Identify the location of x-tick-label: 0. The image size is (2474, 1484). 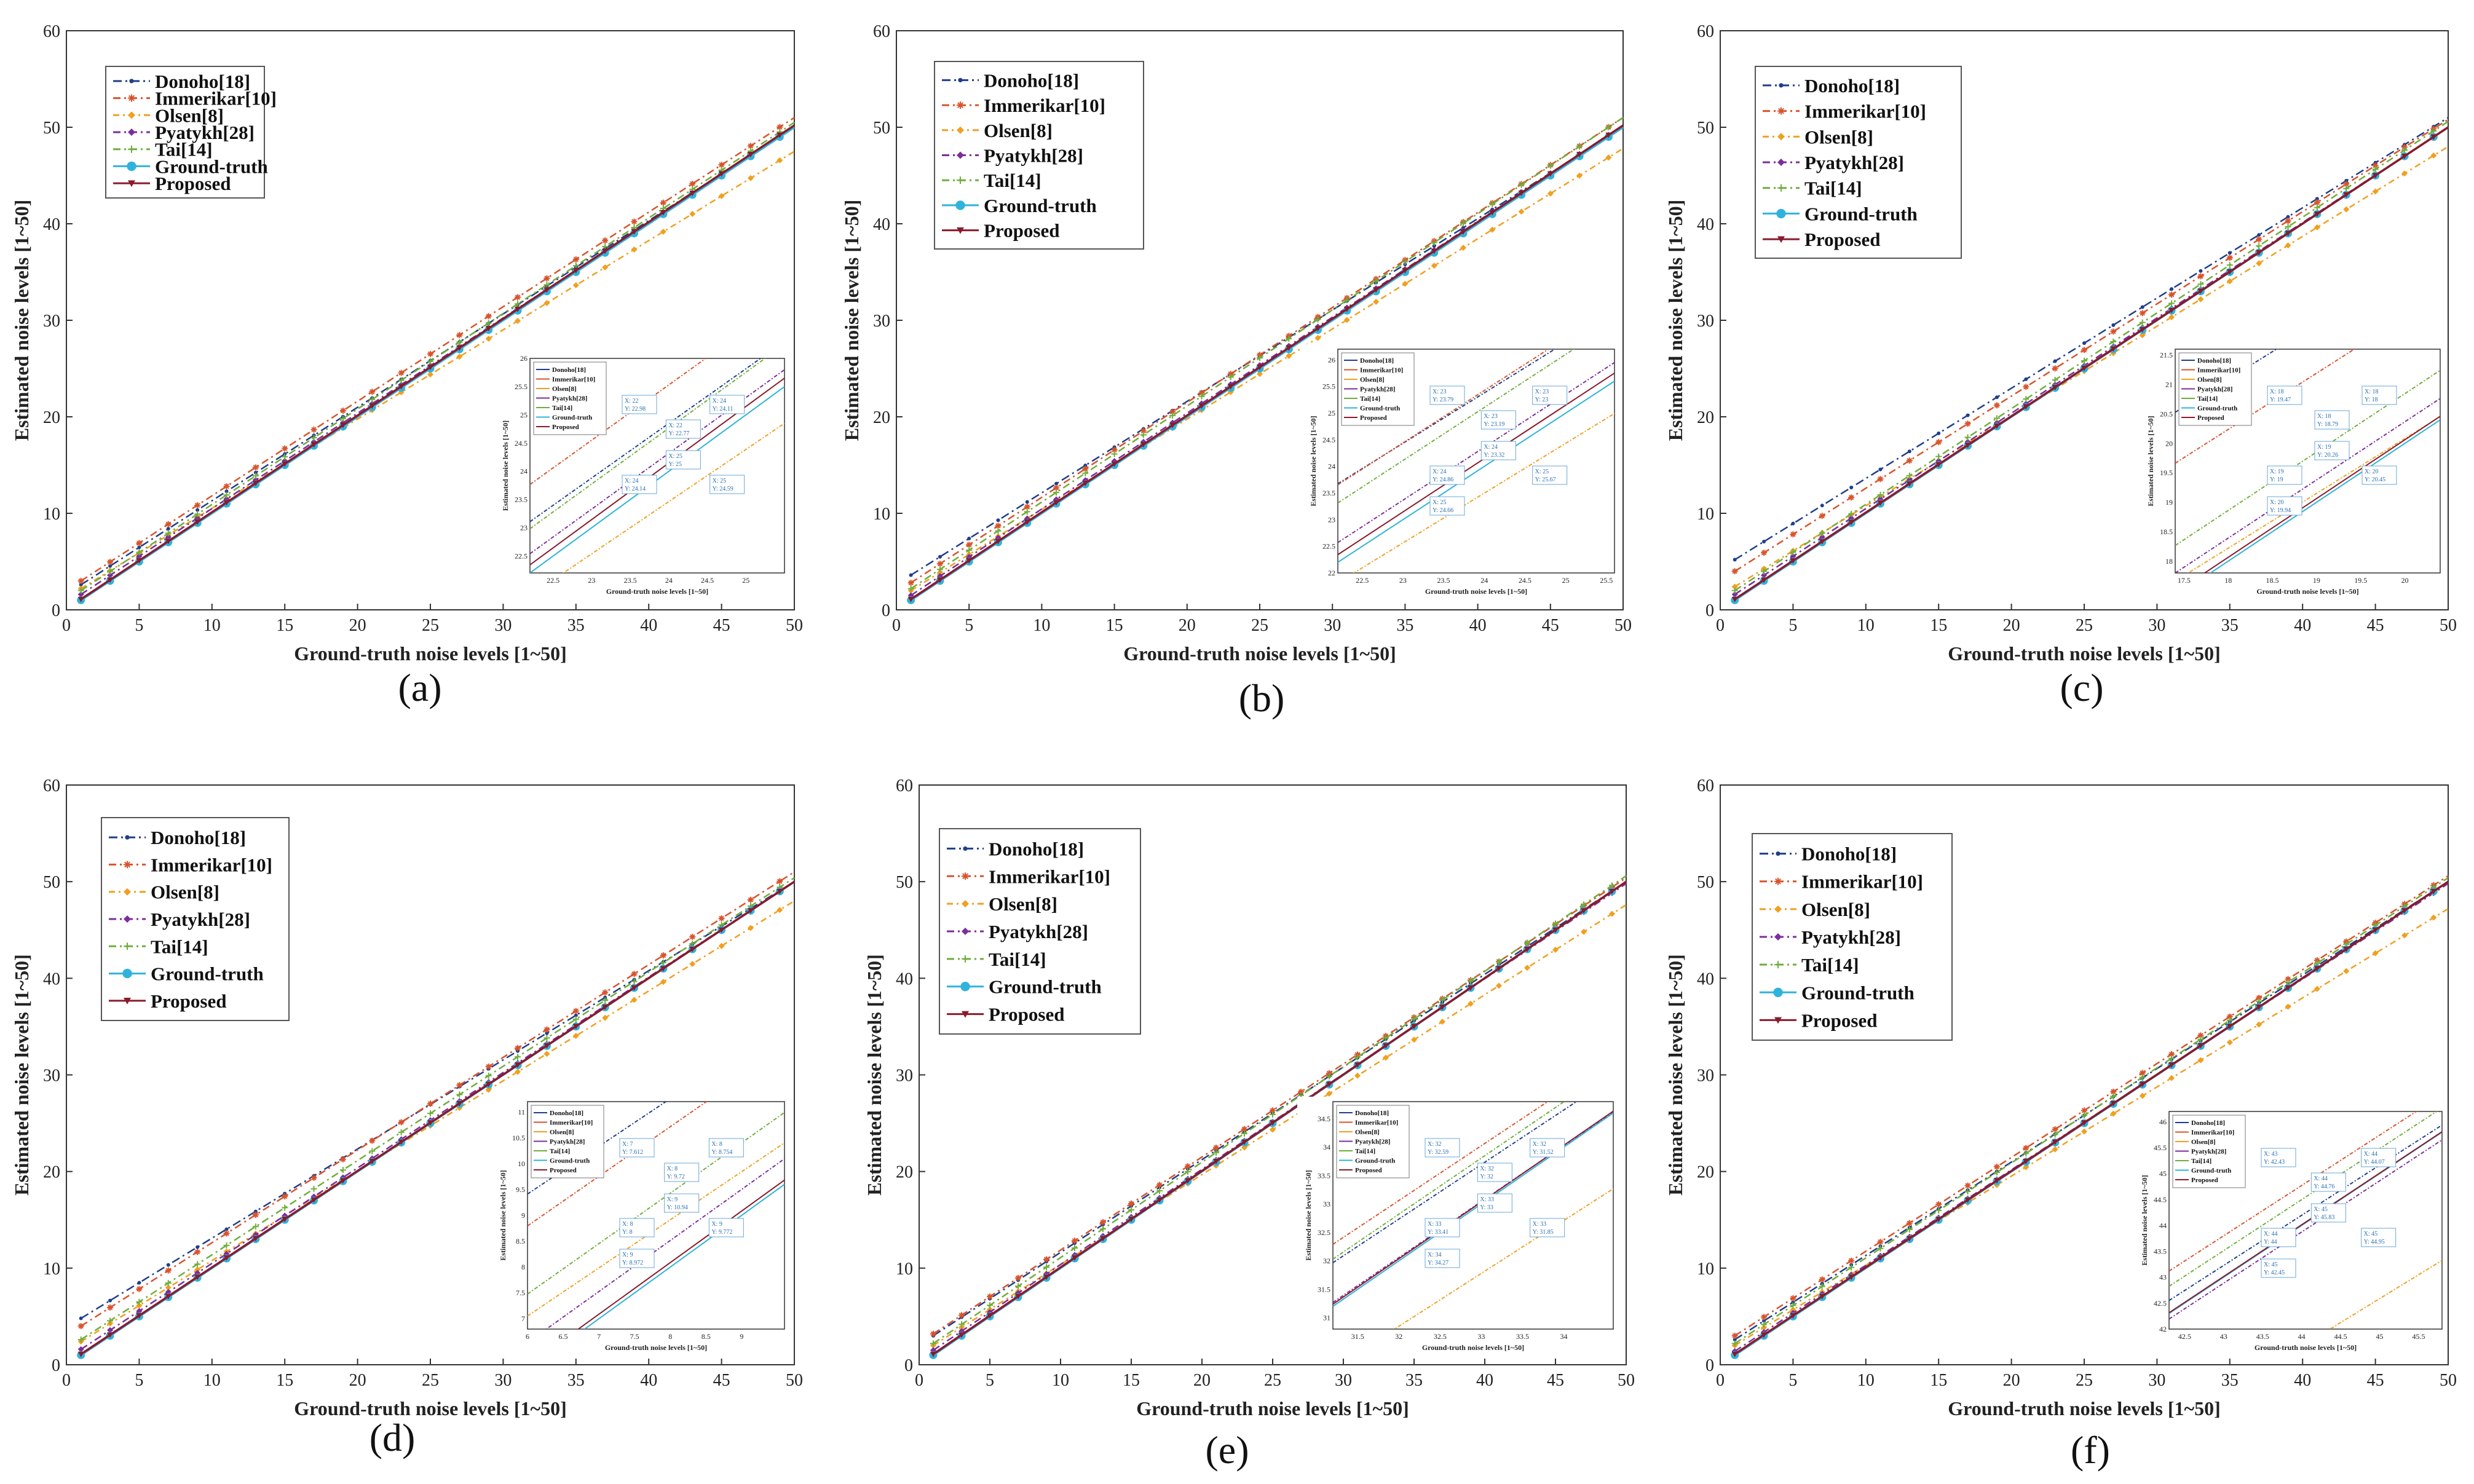
(897, 625).